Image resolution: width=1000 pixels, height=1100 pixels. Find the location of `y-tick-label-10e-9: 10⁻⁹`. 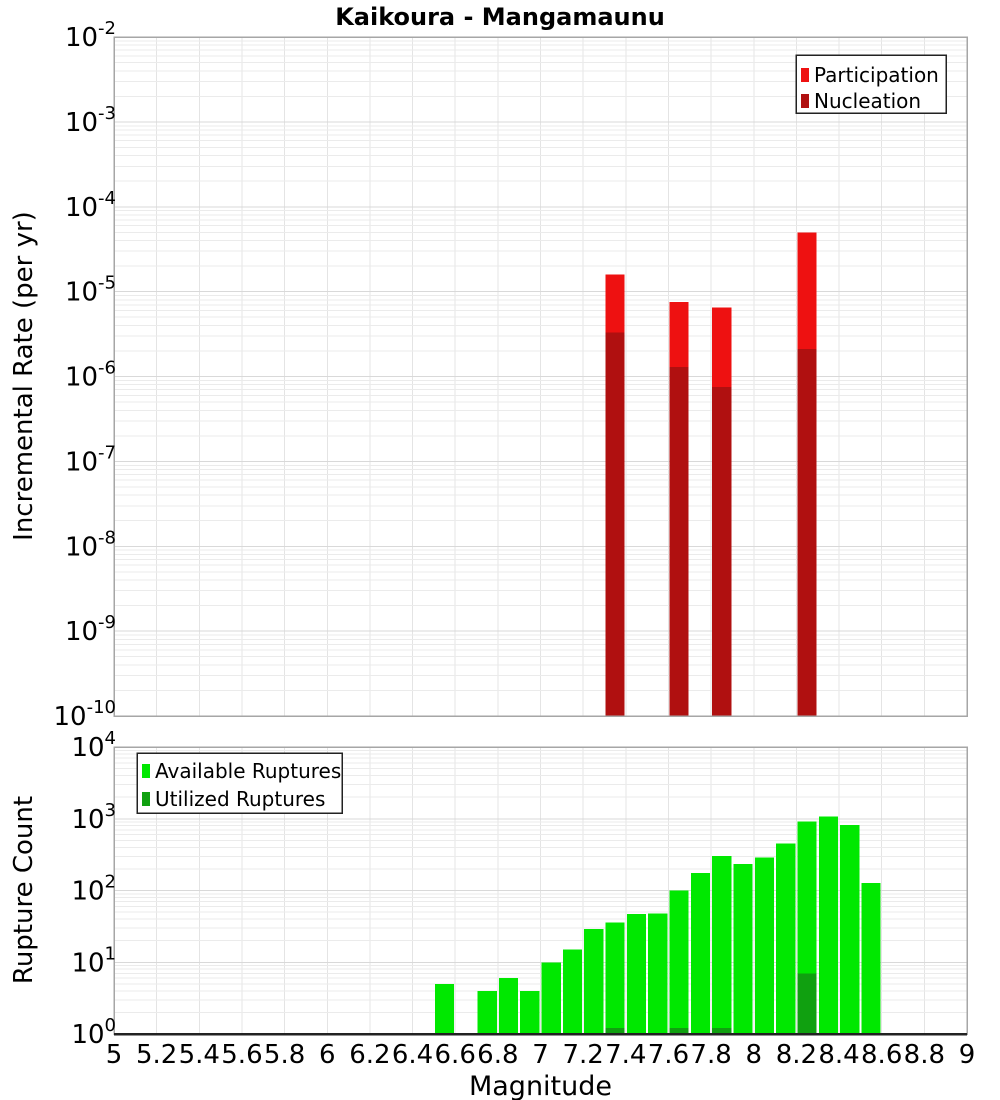

y-tick-label-10e-9: 10⁻⁹ is located at coordinates (90, 629).